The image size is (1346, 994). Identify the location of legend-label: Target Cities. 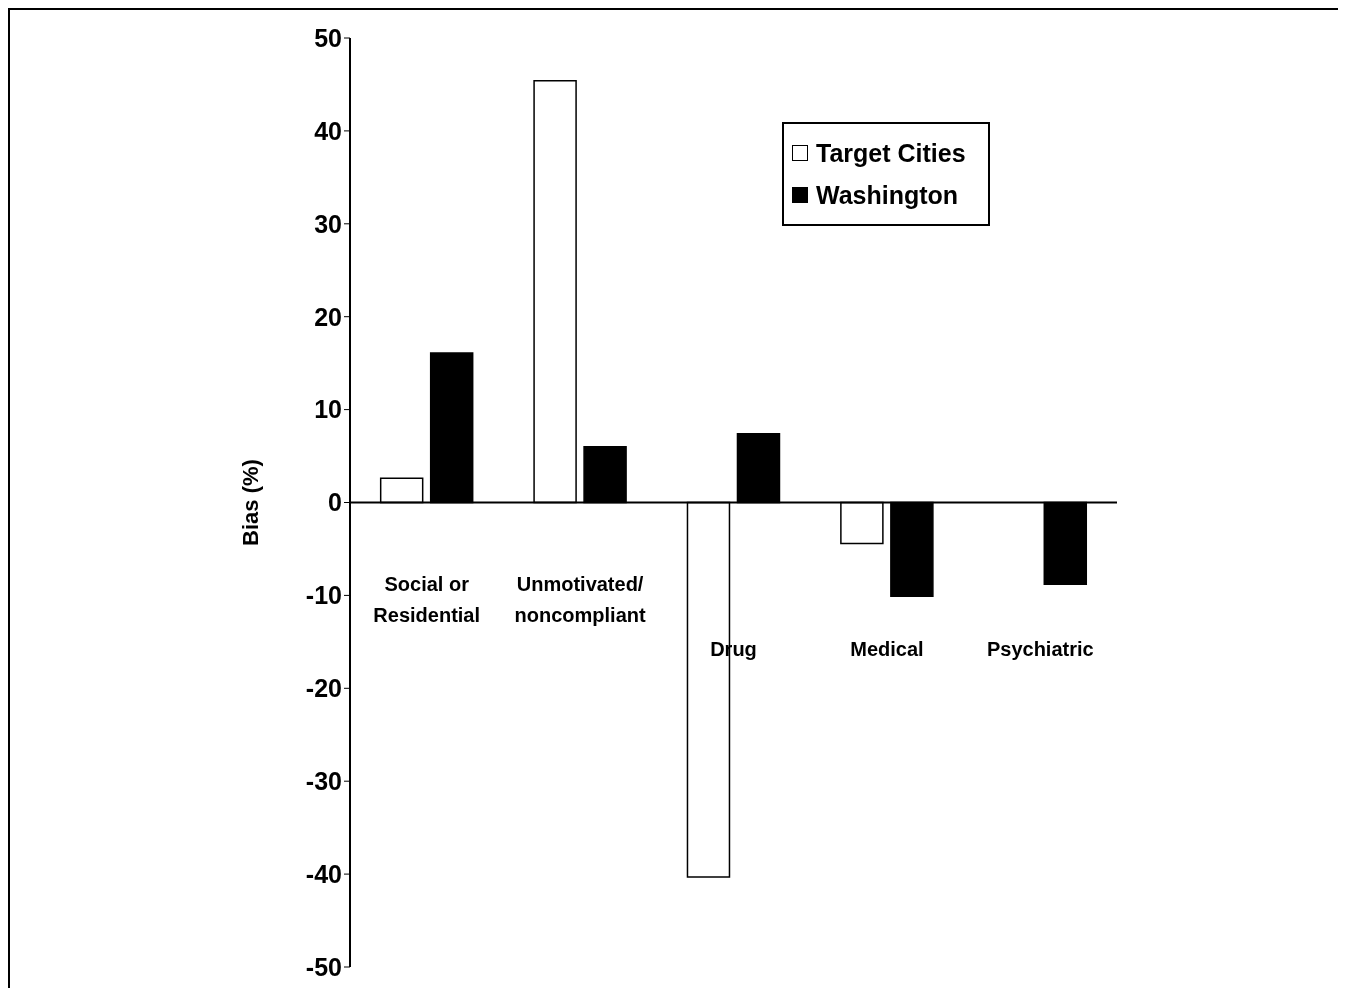
(891, 153).